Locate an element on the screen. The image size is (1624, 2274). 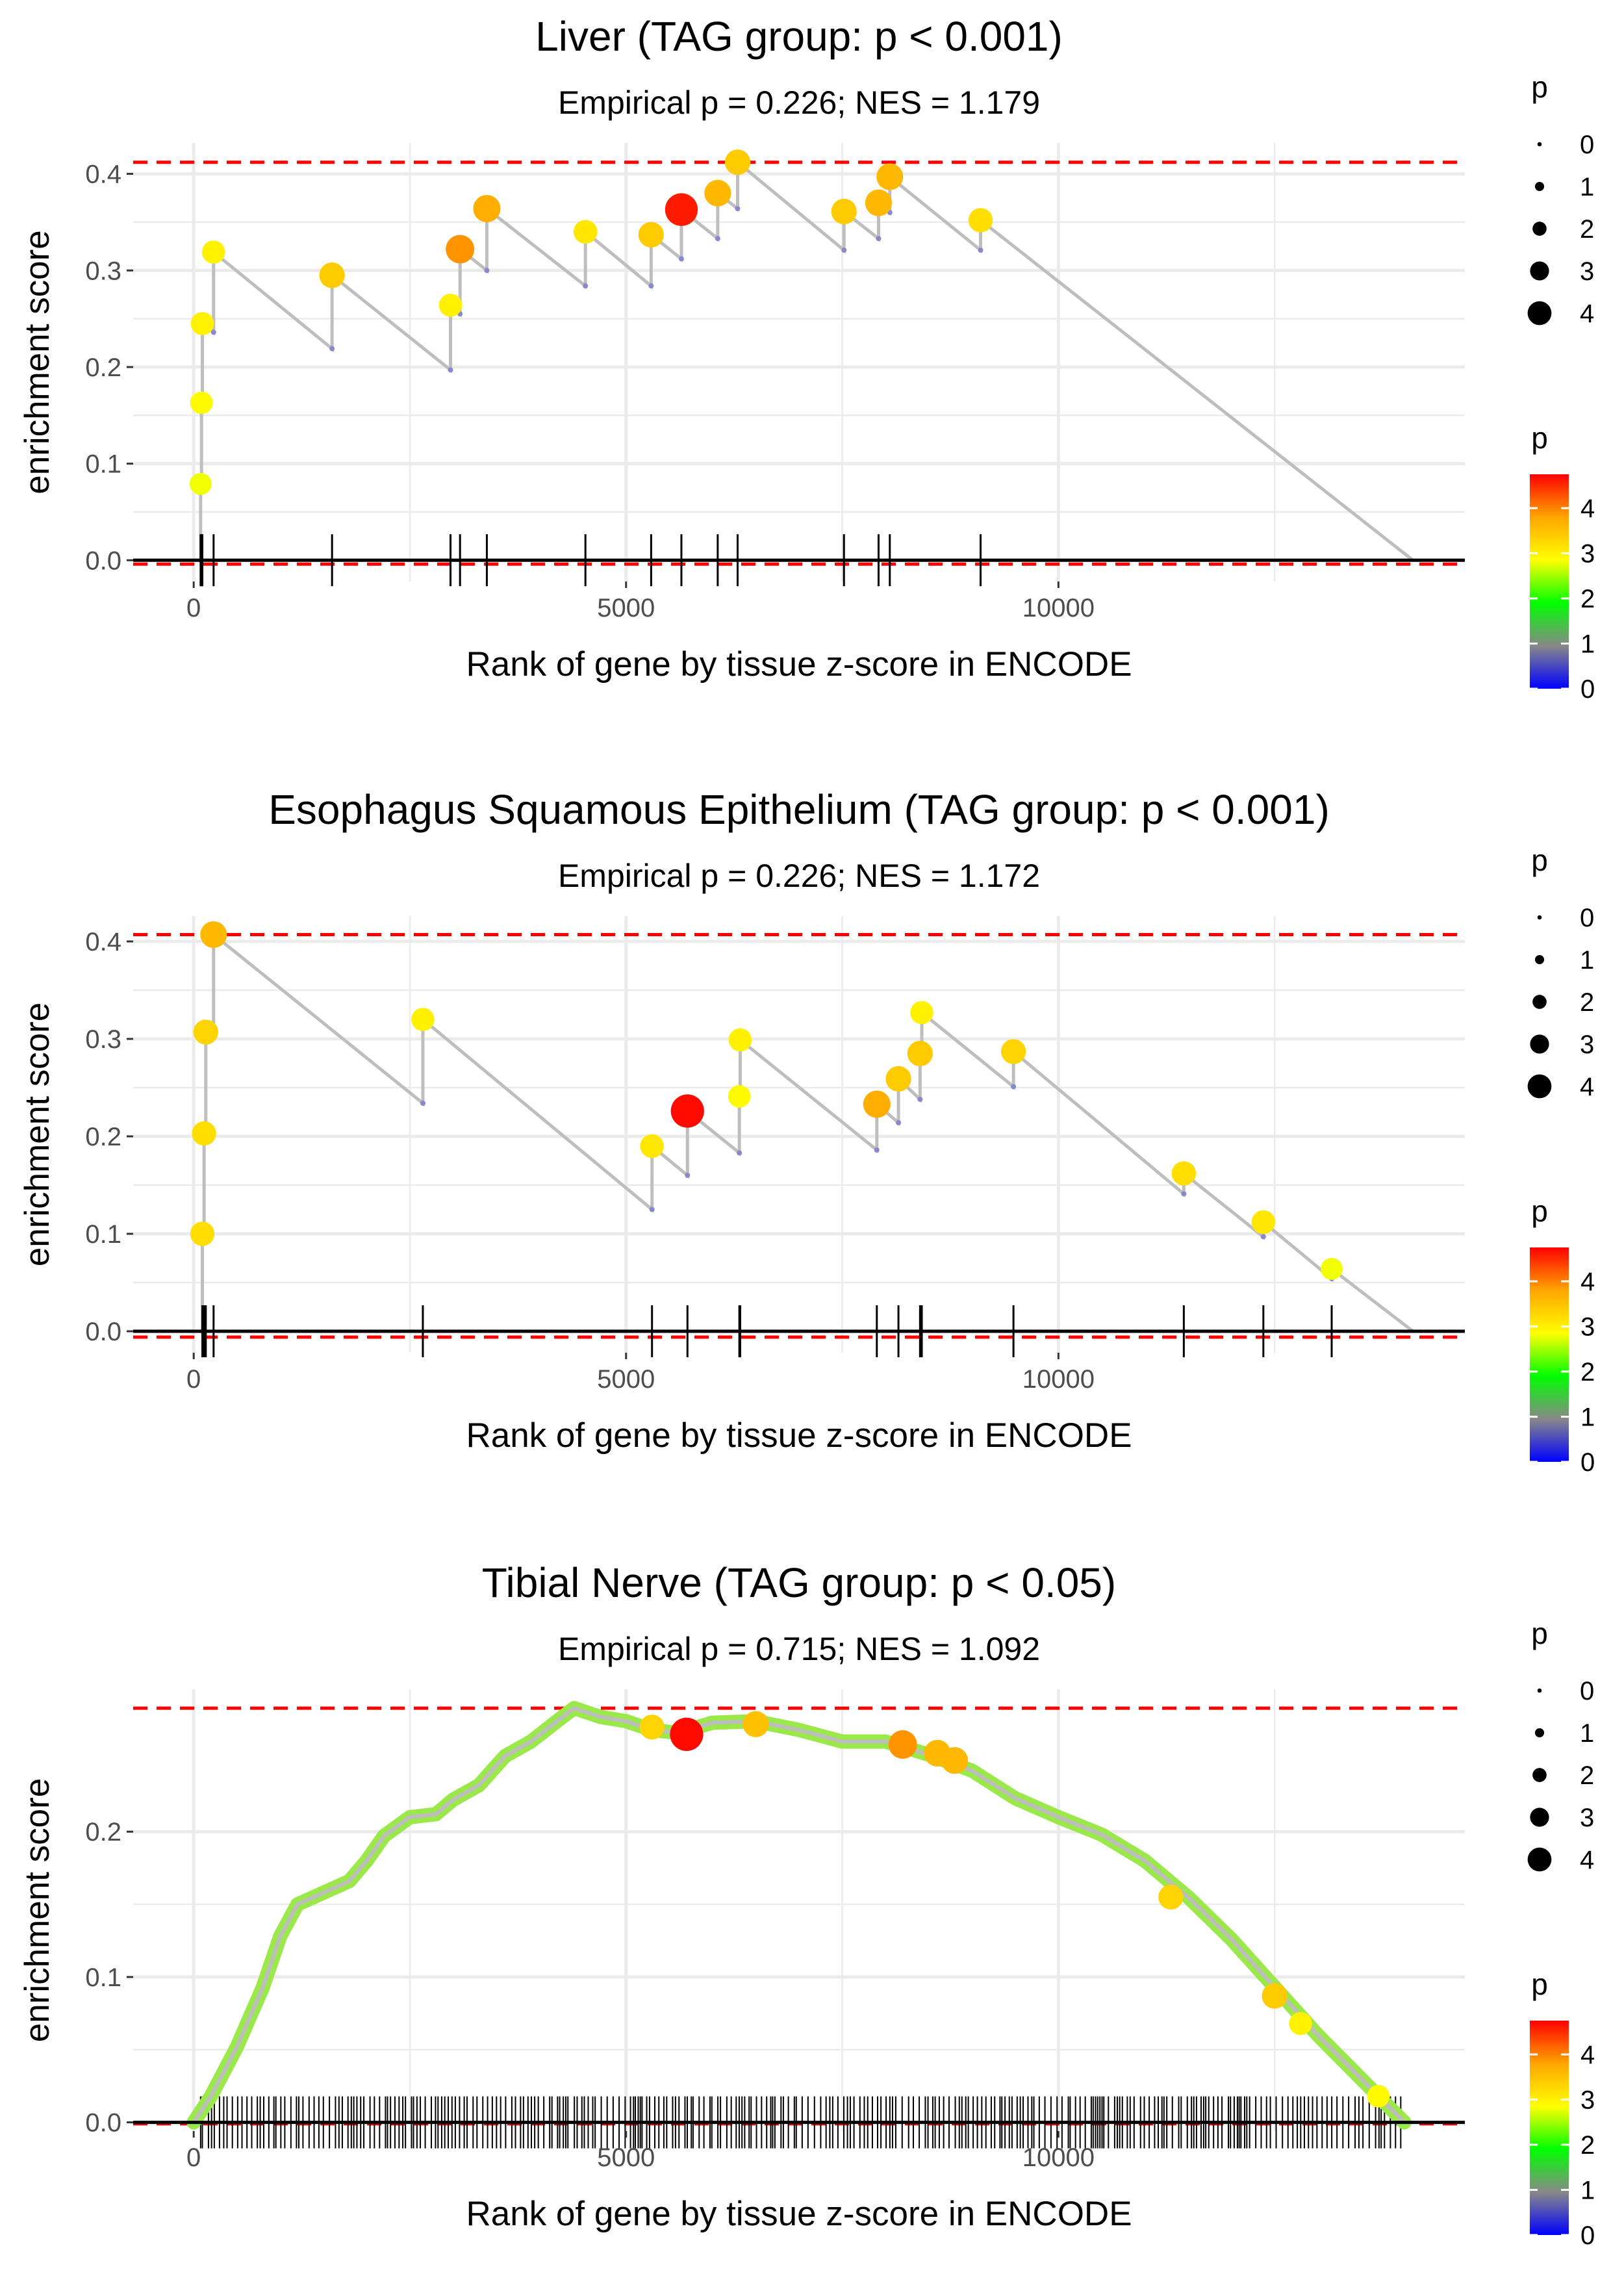
x-tick-label: 0 is located at coordinates (193, 2157).